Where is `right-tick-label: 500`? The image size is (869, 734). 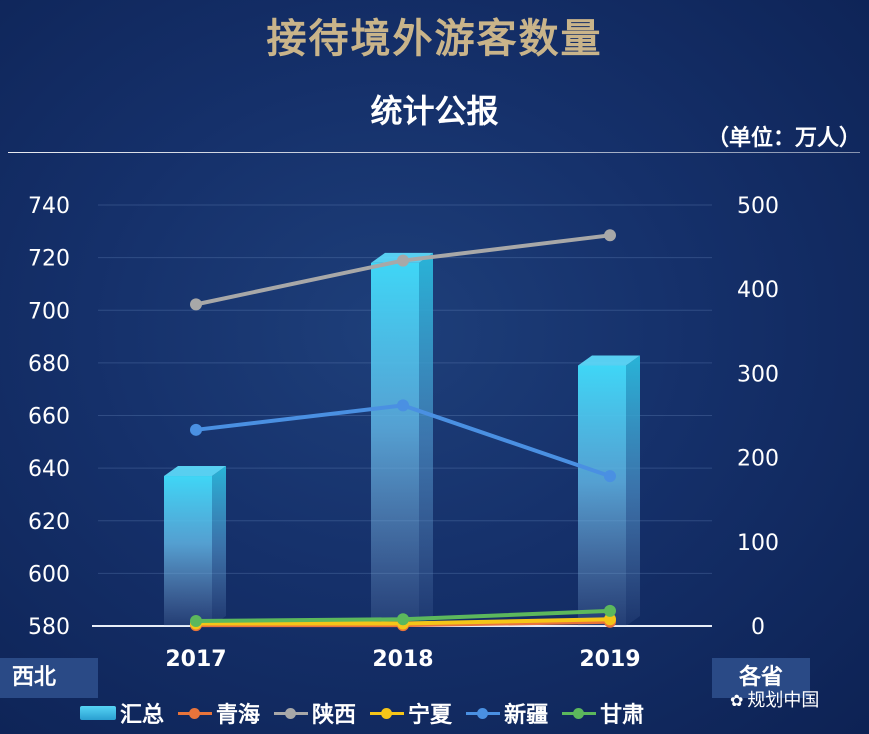
right-tick-label: 500 is located at coordinates (758, 206).